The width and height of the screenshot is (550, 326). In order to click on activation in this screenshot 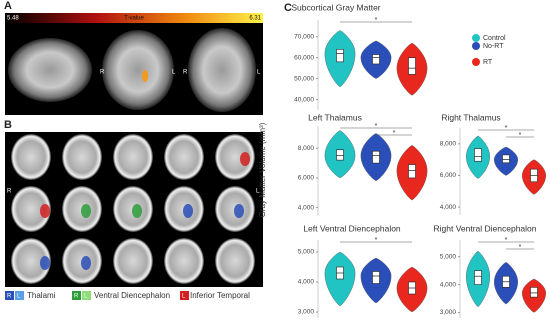, I will do `click(145, 76)`.